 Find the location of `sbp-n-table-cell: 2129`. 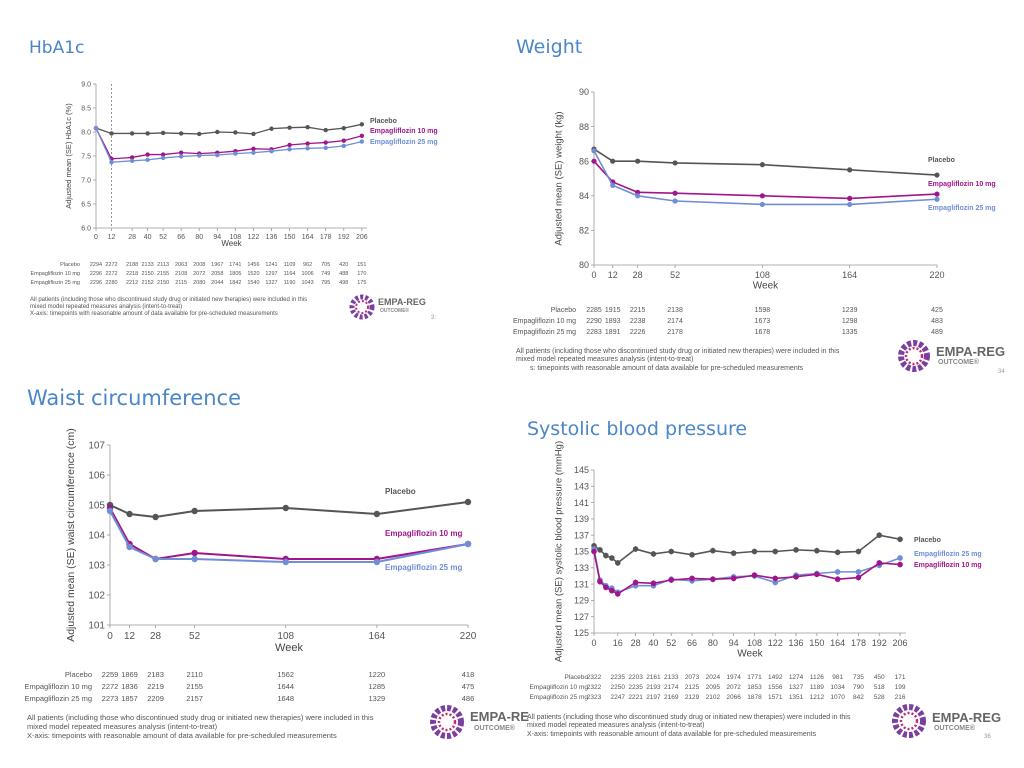

sbp-n-table-cell: 2129 is located at coordinates (692, 697).